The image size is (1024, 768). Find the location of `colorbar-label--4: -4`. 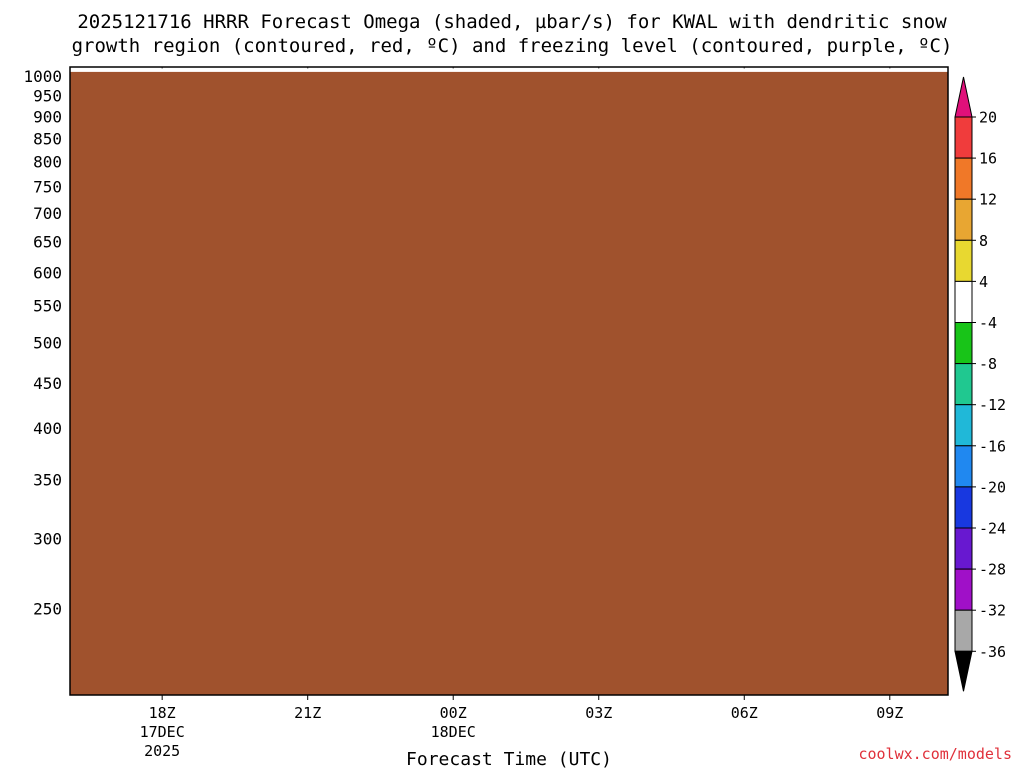

colorbar-label--4: -4 is located at coordinates (988, 323).